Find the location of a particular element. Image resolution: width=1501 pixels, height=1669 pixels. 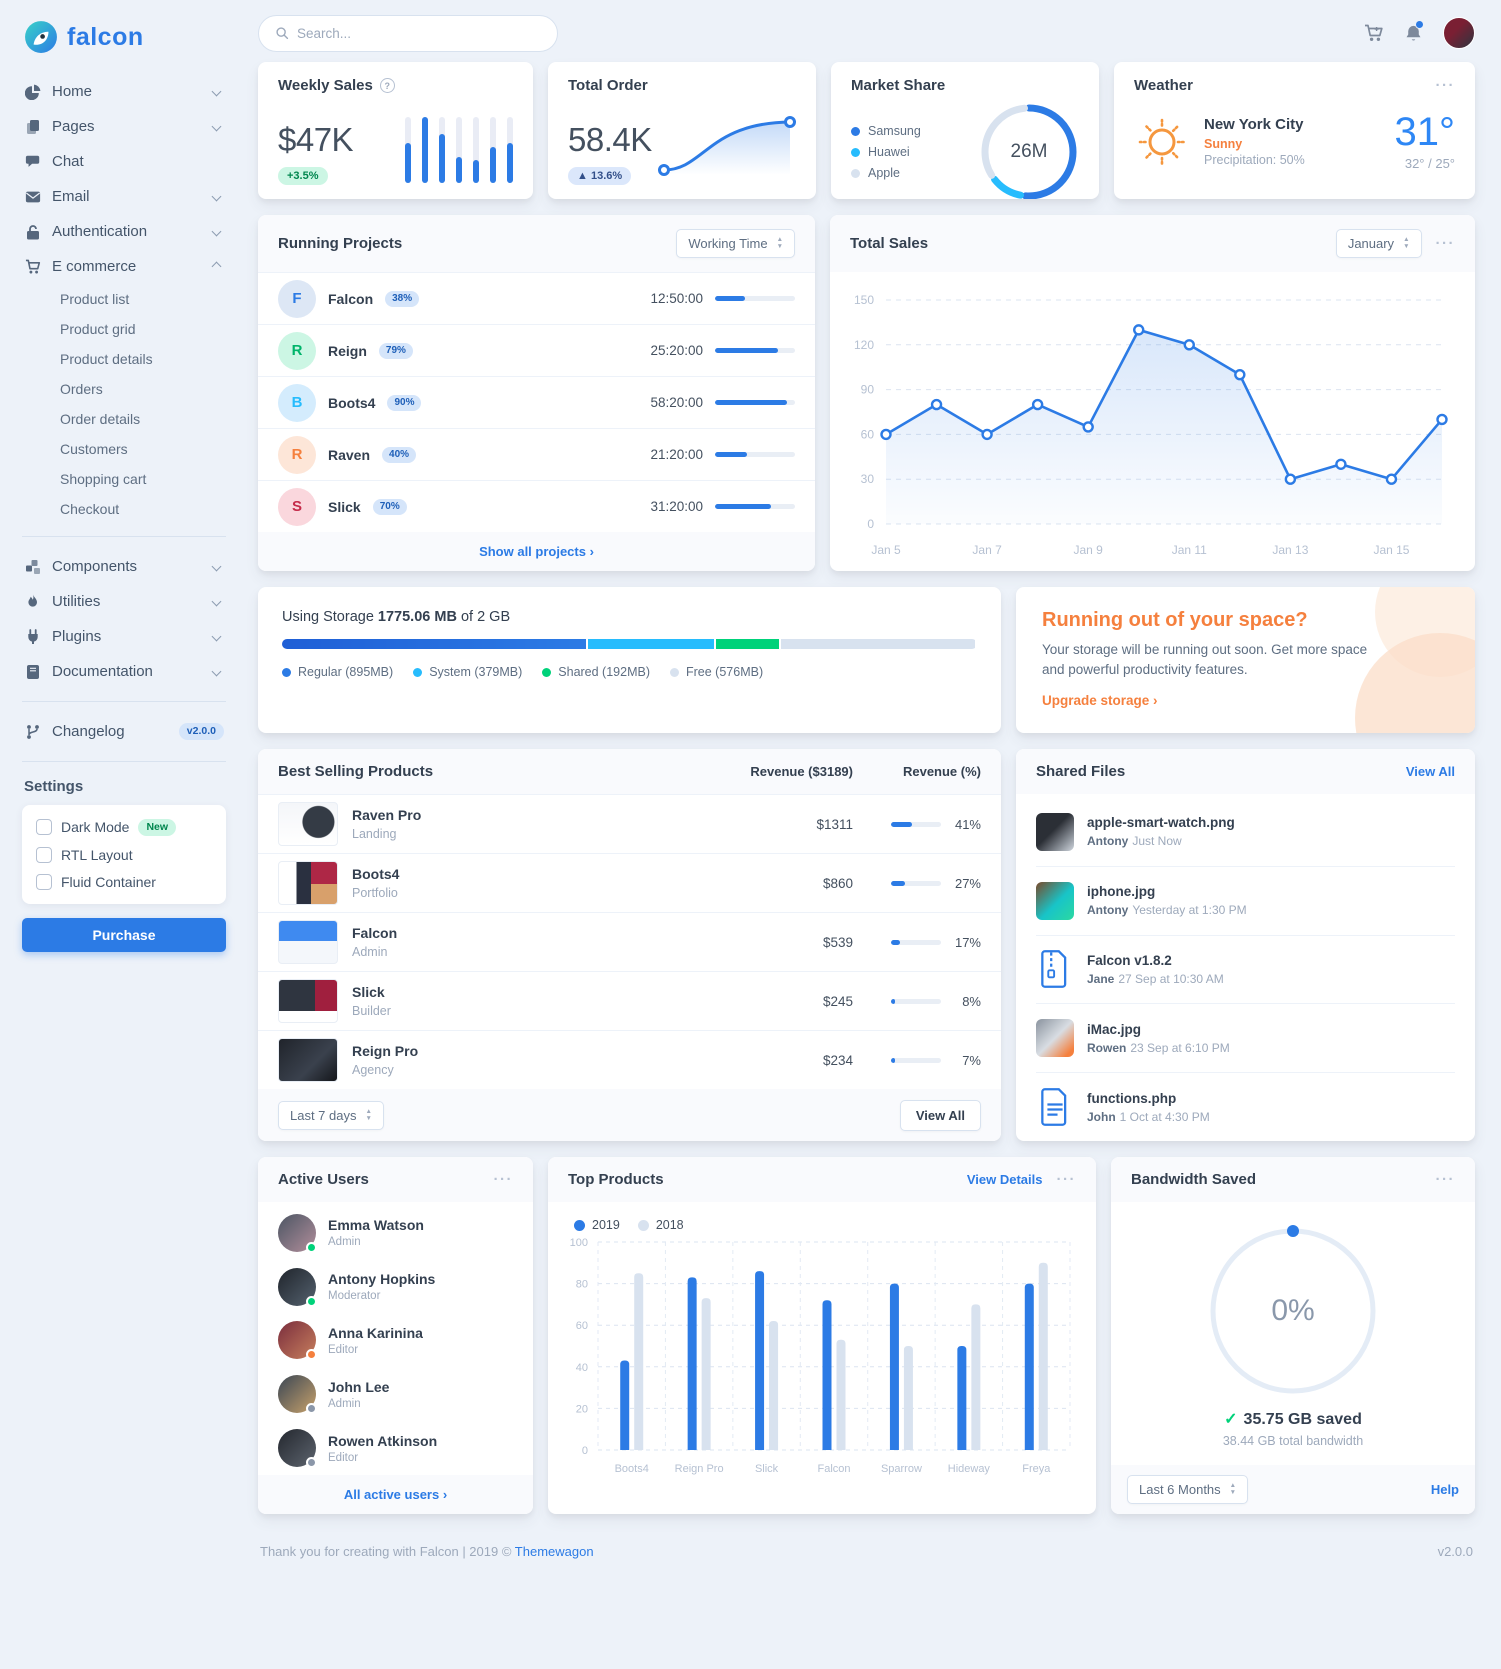

sidebar-item-pages: Pages is located at coordinates (124, 126).